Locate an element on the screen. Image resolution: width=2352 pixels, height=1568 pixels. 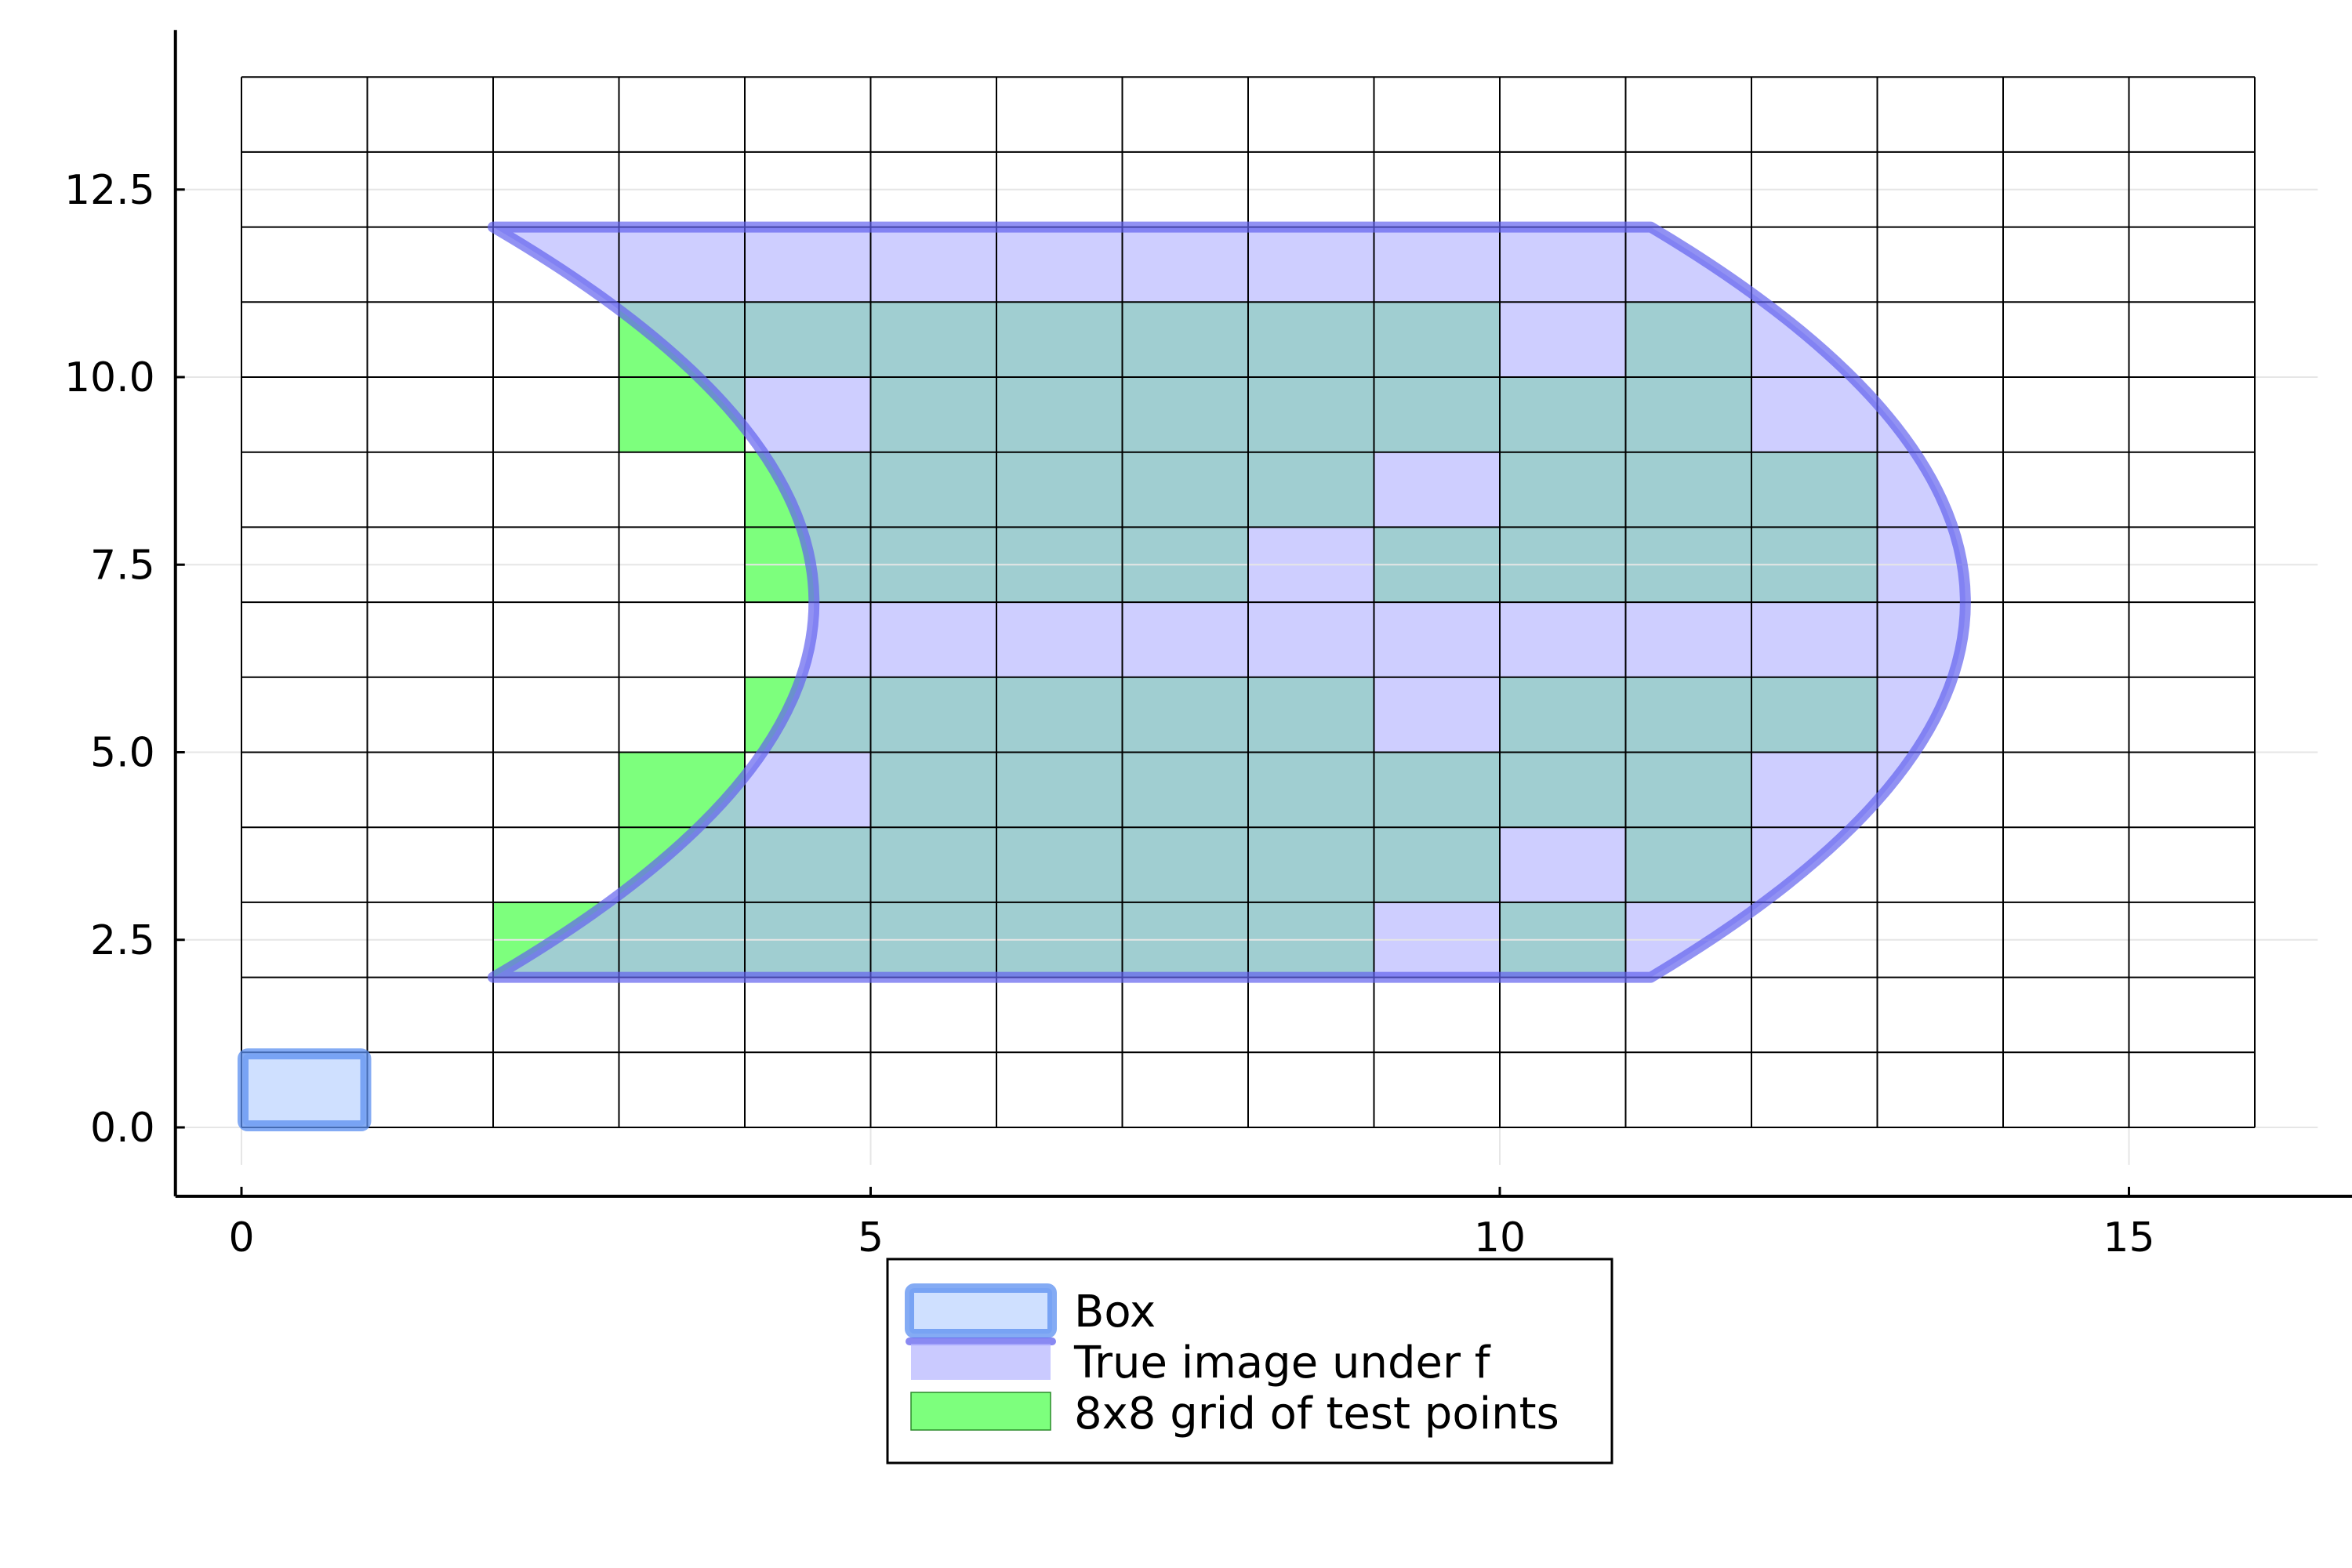
box-rect is located at coordinates (305, 1090).